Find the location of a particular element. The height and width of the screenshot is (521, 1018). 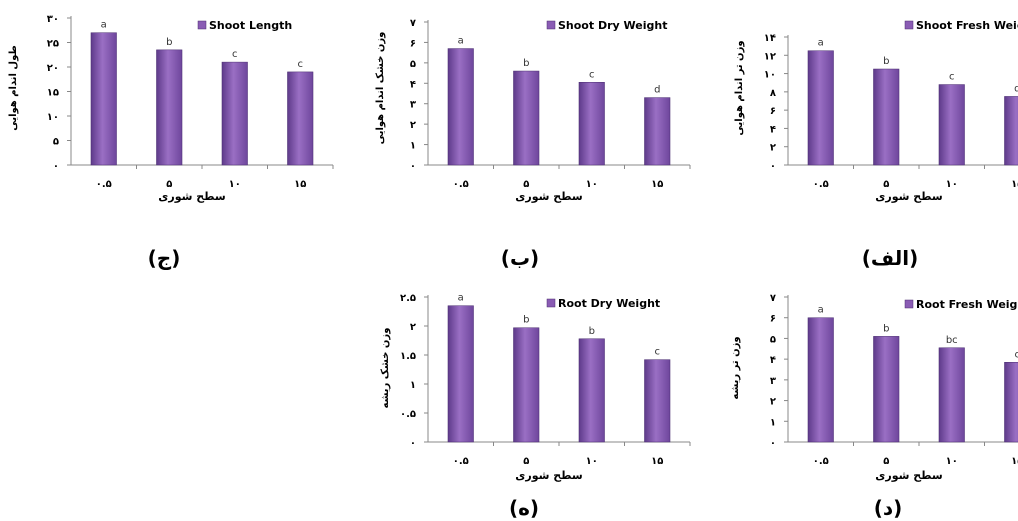

legend-label: Root Dry Weight is located at coordinates (609, 303).